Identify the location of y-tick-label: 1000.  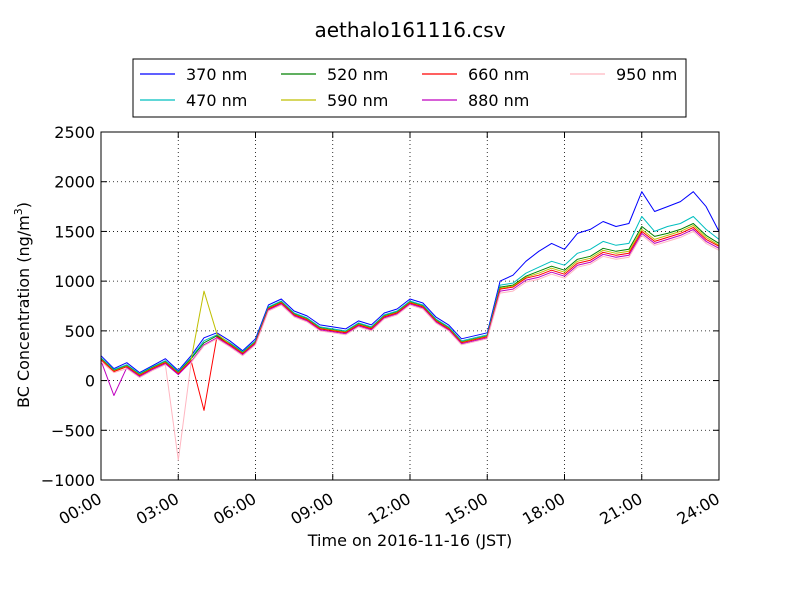
(74, 281).